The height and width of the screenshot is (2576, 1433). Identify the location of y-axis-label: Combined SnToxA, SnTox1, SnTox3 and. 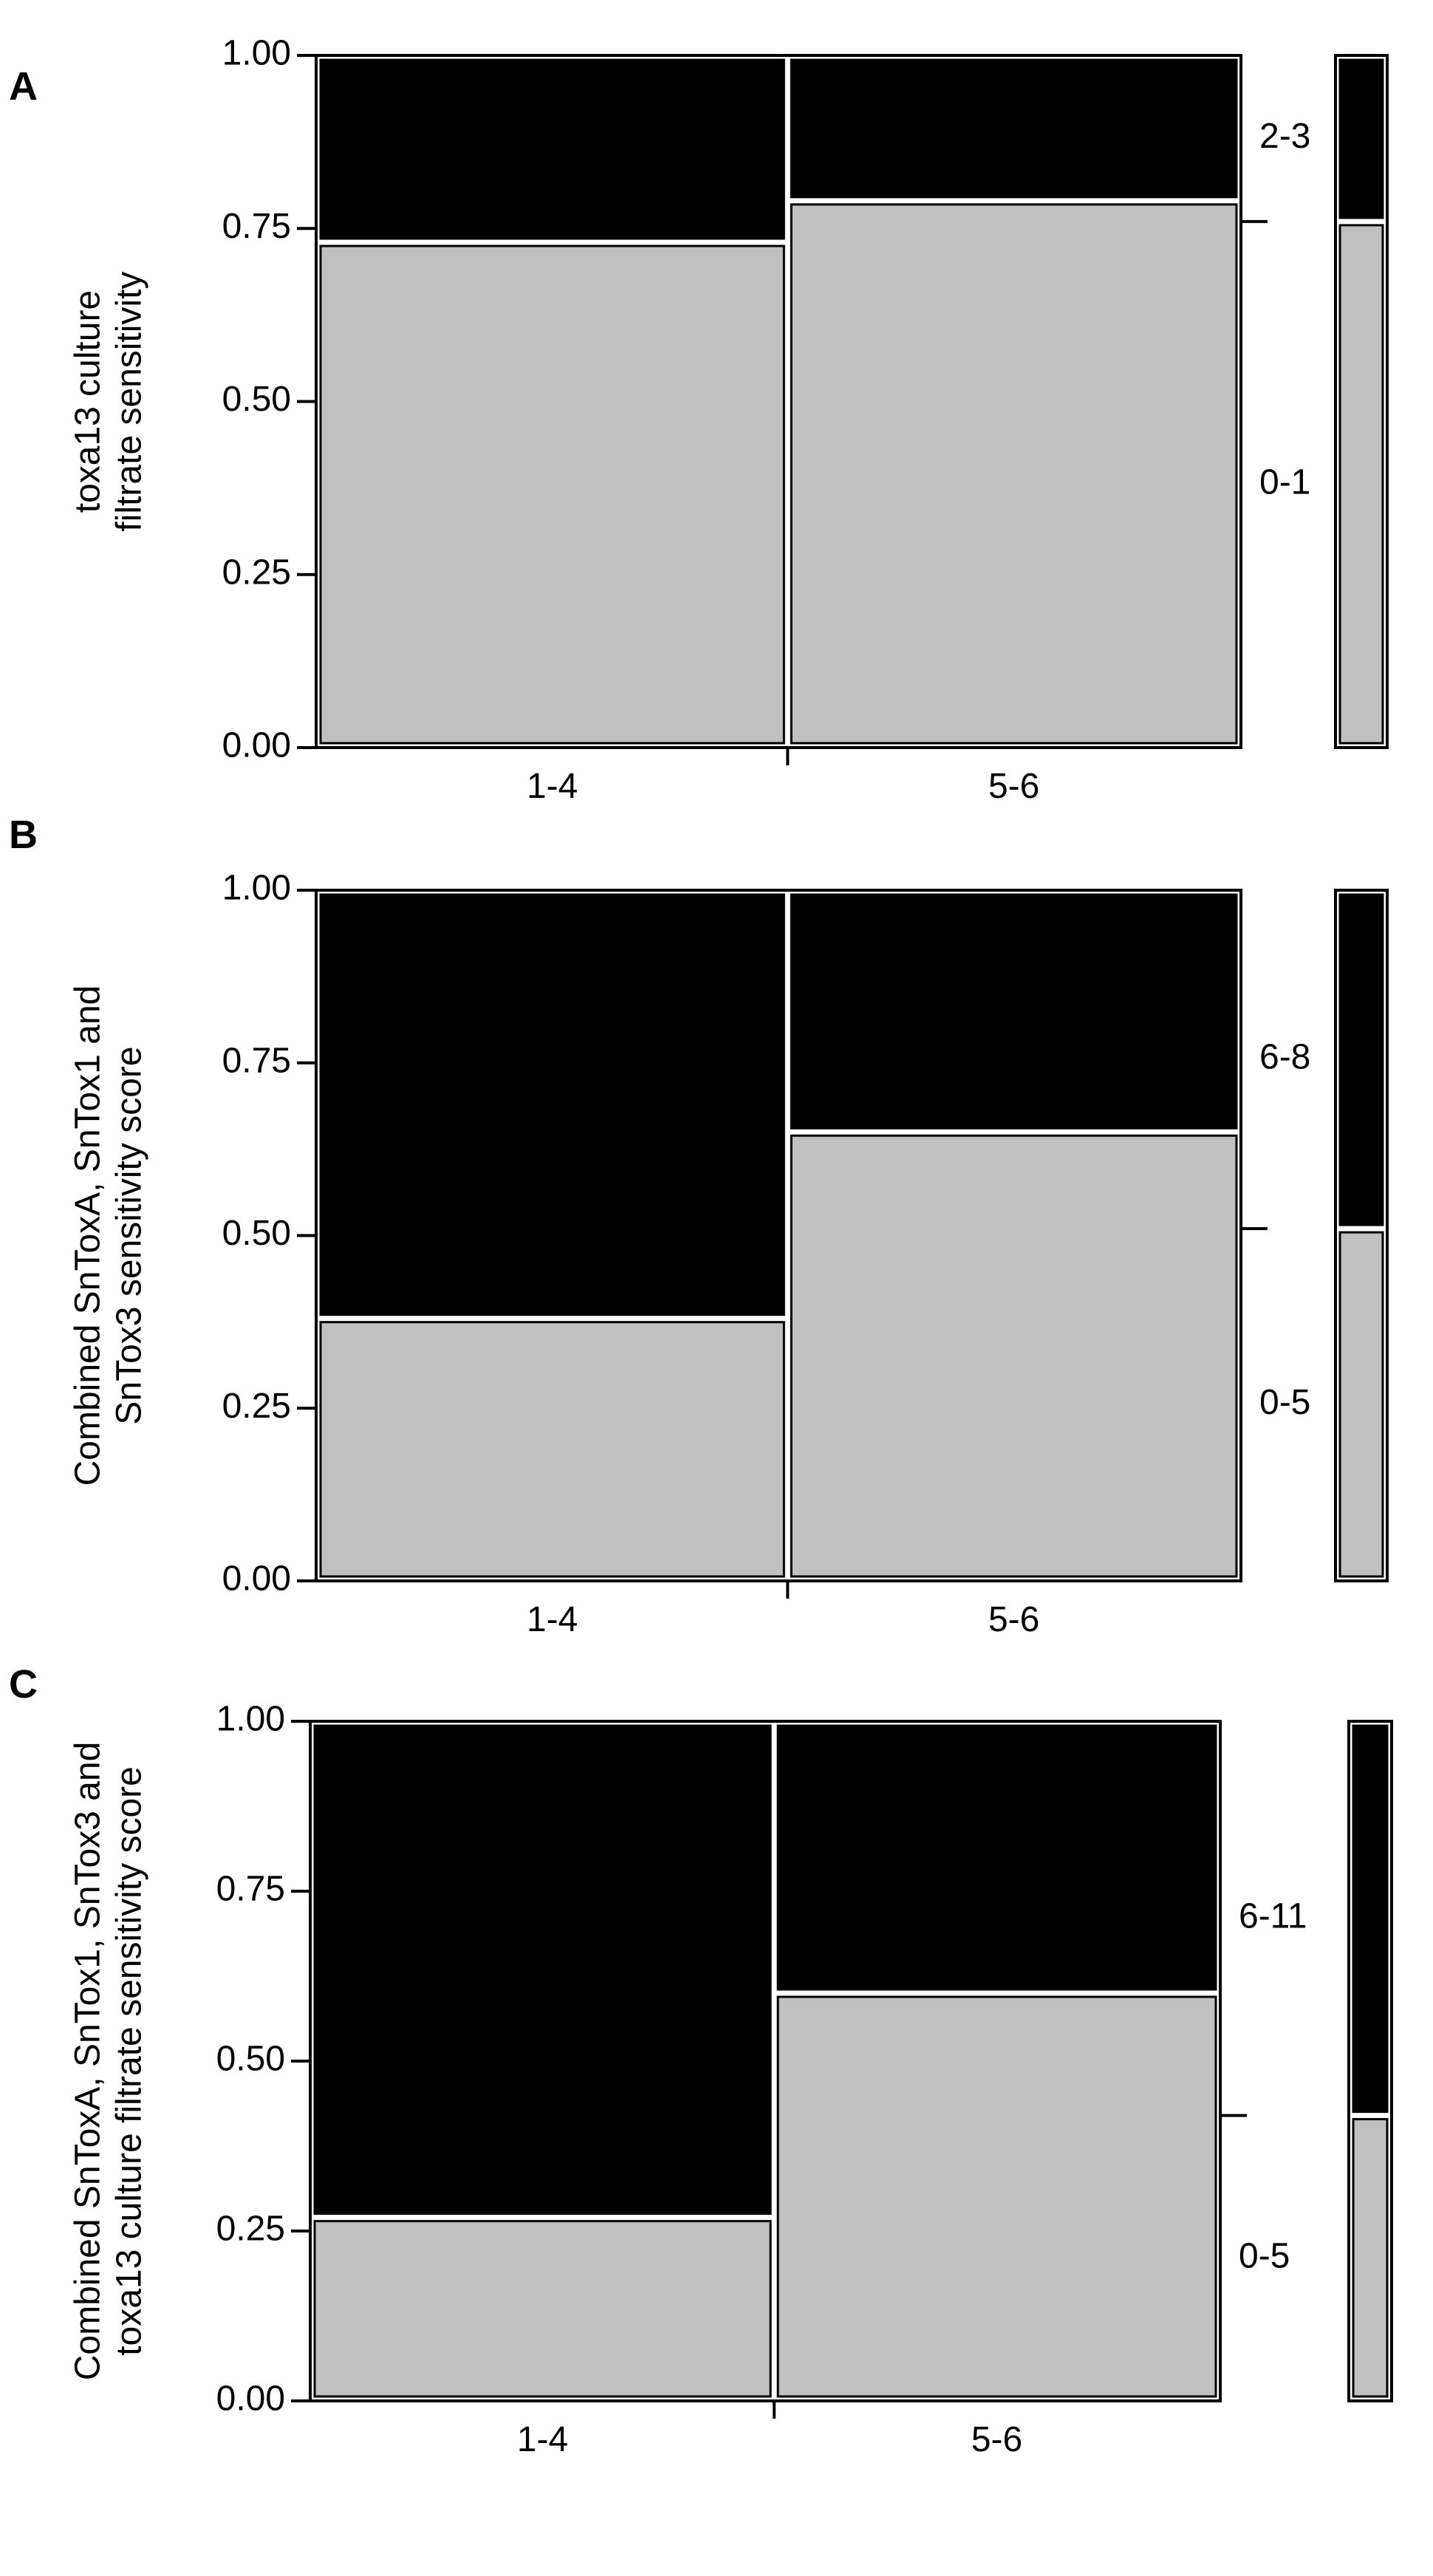
(89, 2061).